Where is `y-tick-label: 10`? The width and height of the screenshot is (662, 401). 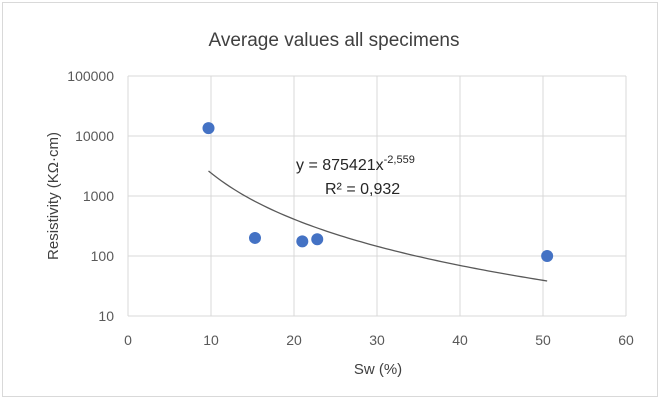 y-tick-label: 10 is located at coordinates (106, 316).